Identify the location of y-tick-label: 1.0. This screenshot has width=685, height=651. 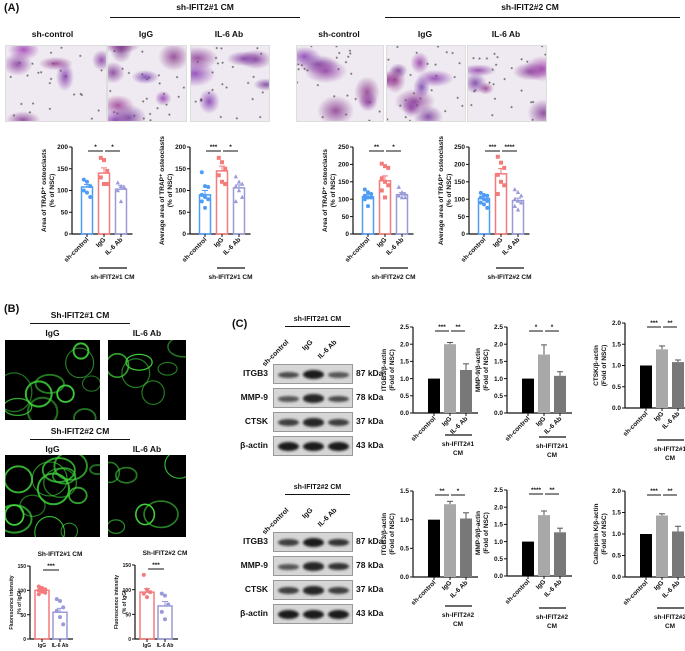
(404, 520).